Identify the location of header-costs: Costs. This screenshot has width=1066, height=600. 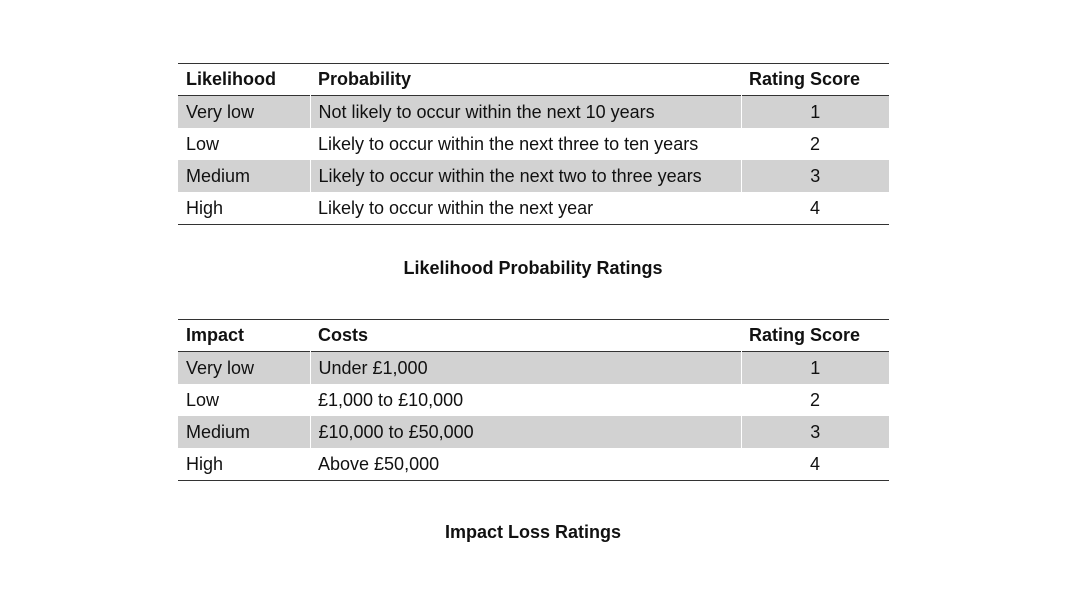
(343, 335).